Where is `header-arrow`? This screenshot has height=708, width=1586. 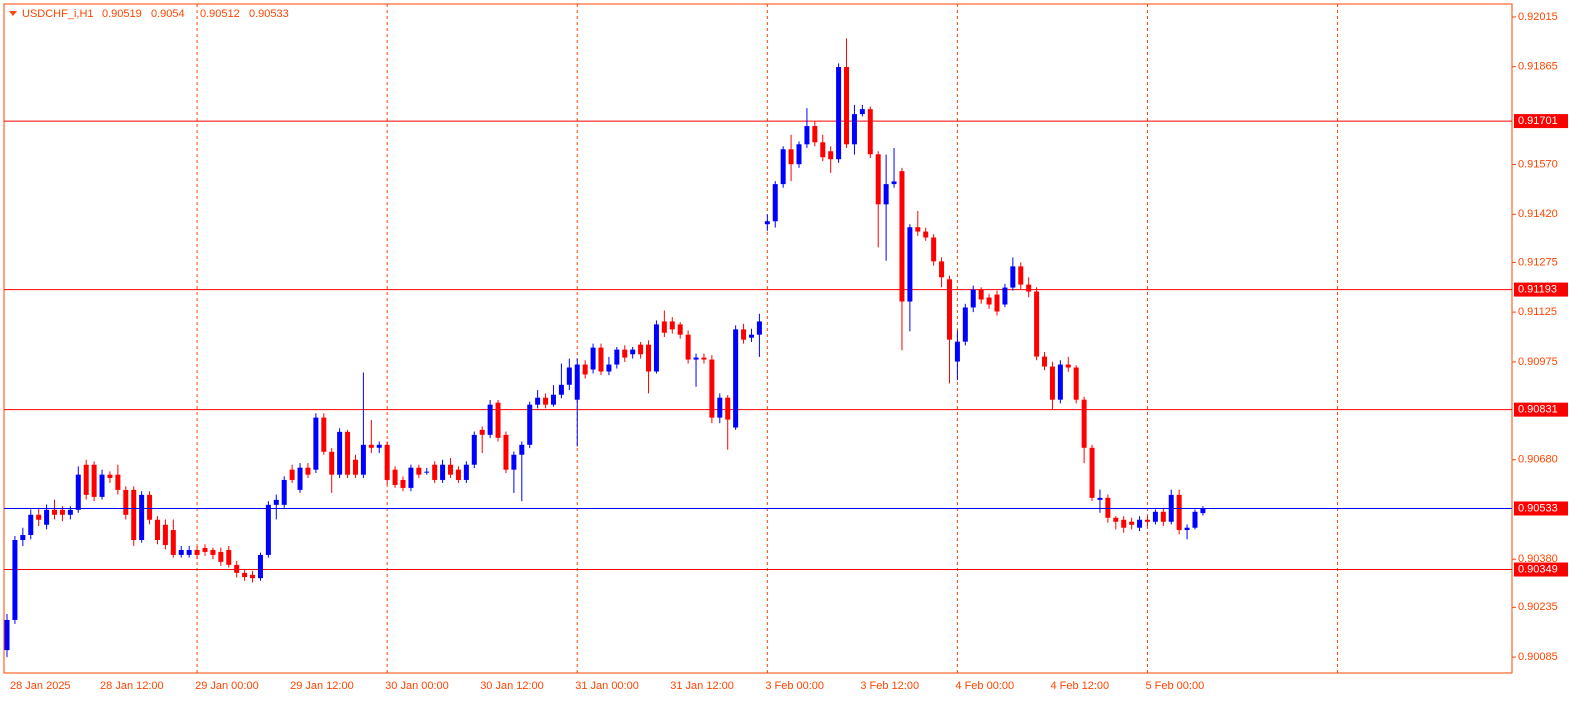 header-arrow is located at coordinates (13, 13).